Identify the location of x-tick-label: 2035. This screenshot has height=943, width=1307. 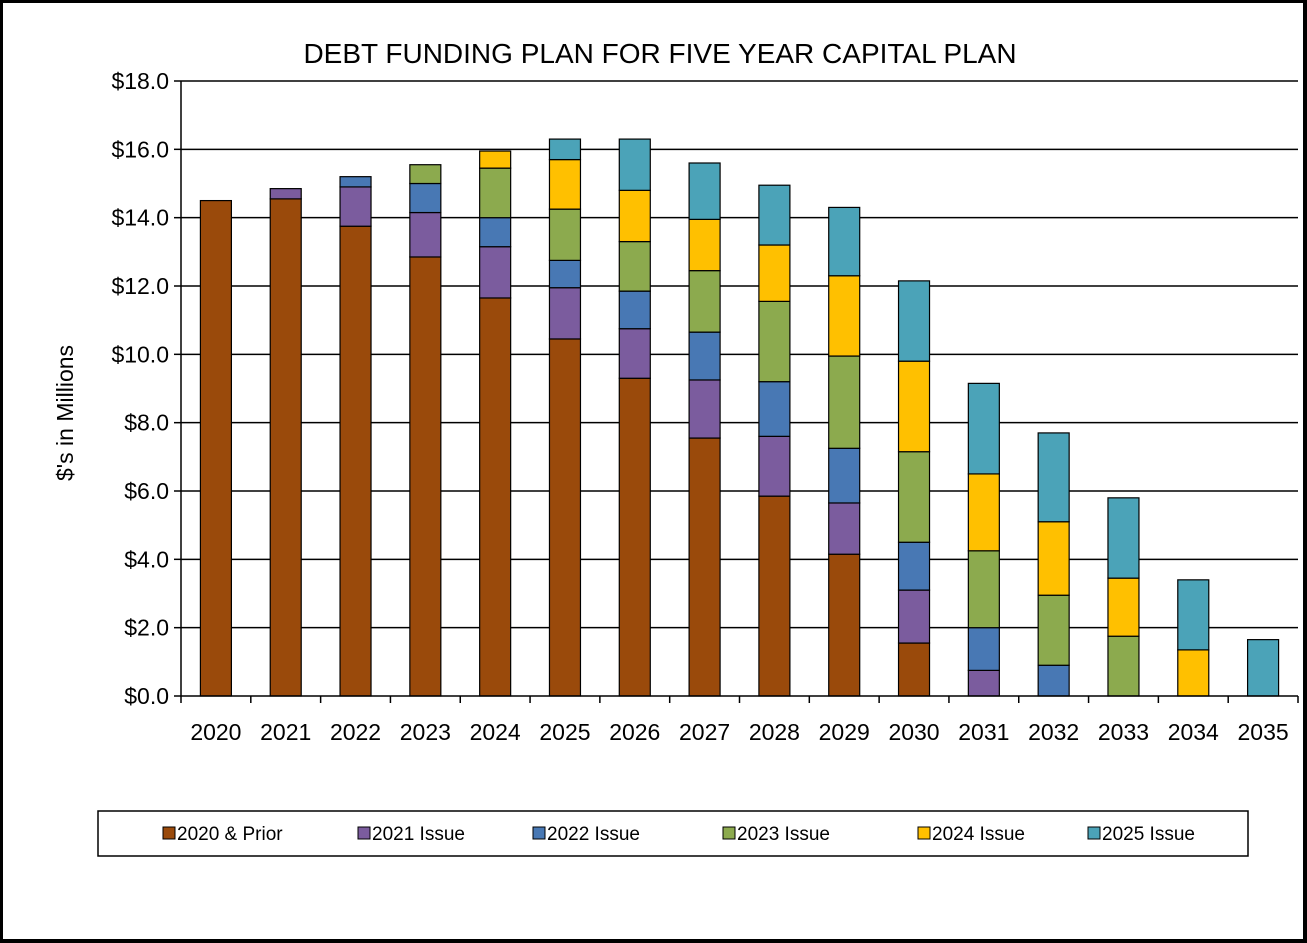
(1263, 732).